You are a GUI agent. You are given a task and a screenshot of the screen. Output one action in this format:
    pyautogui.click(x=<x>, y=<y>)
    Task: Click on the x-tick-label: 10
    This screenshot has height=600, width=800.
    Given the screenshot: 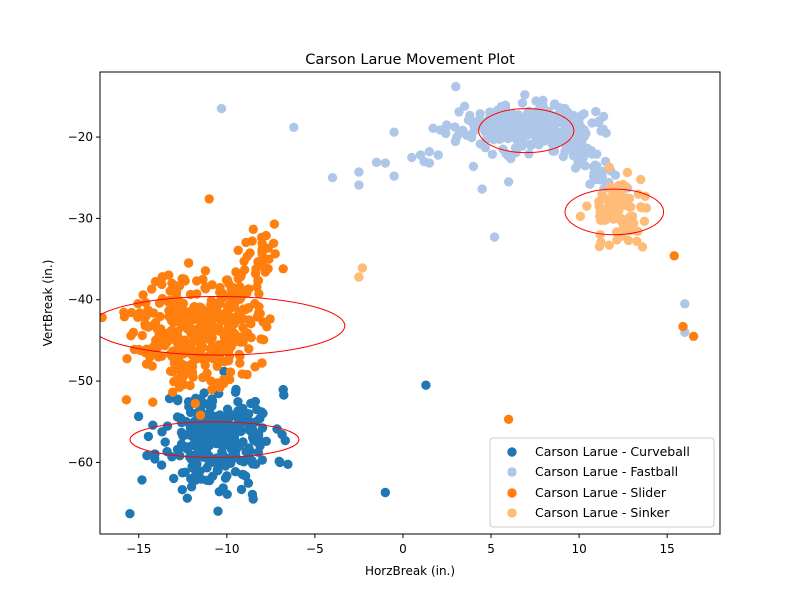 What is the action you would take?
    pyautogui.click(x=578, y=549)
    